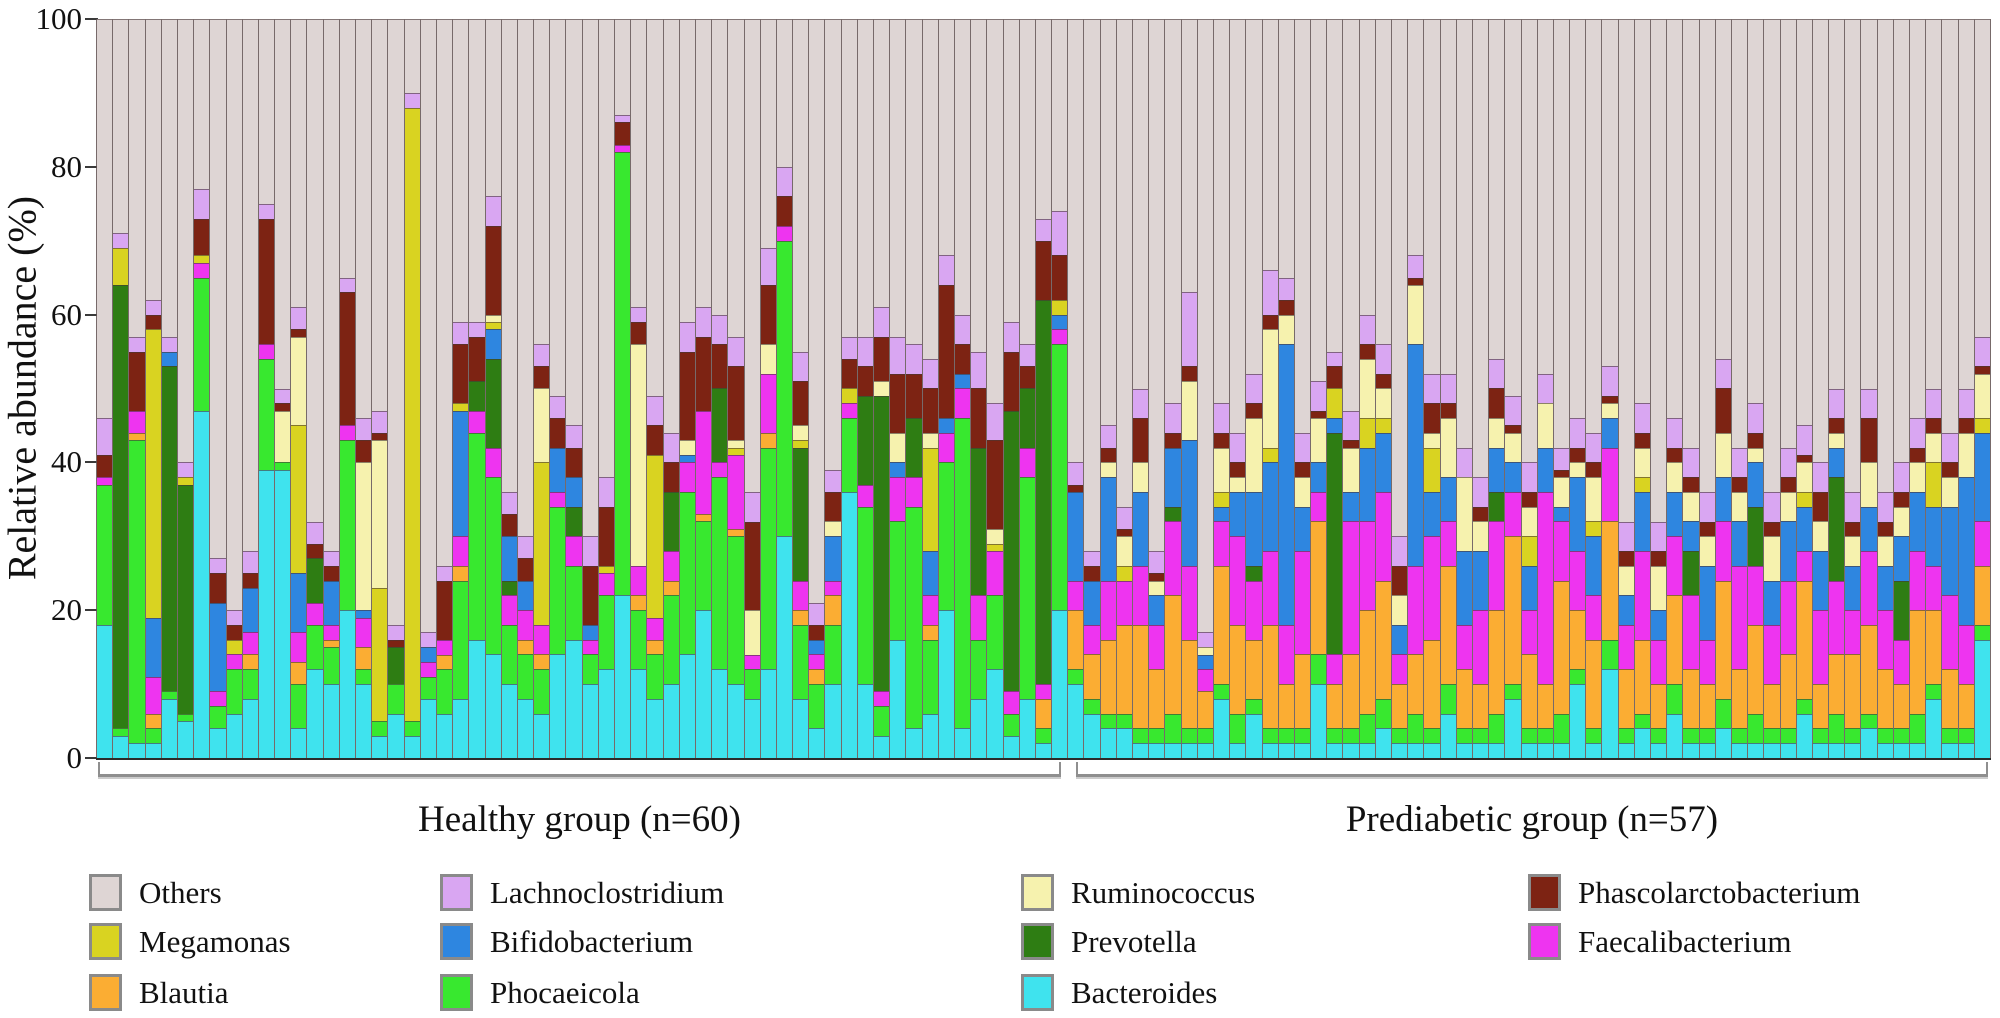 The width and height of the screenshot is (2000, 1018). What do you see at coordinates (91, 462) in the screenshot?
I see `y-tick-mark` at bounding box center [91, 462].